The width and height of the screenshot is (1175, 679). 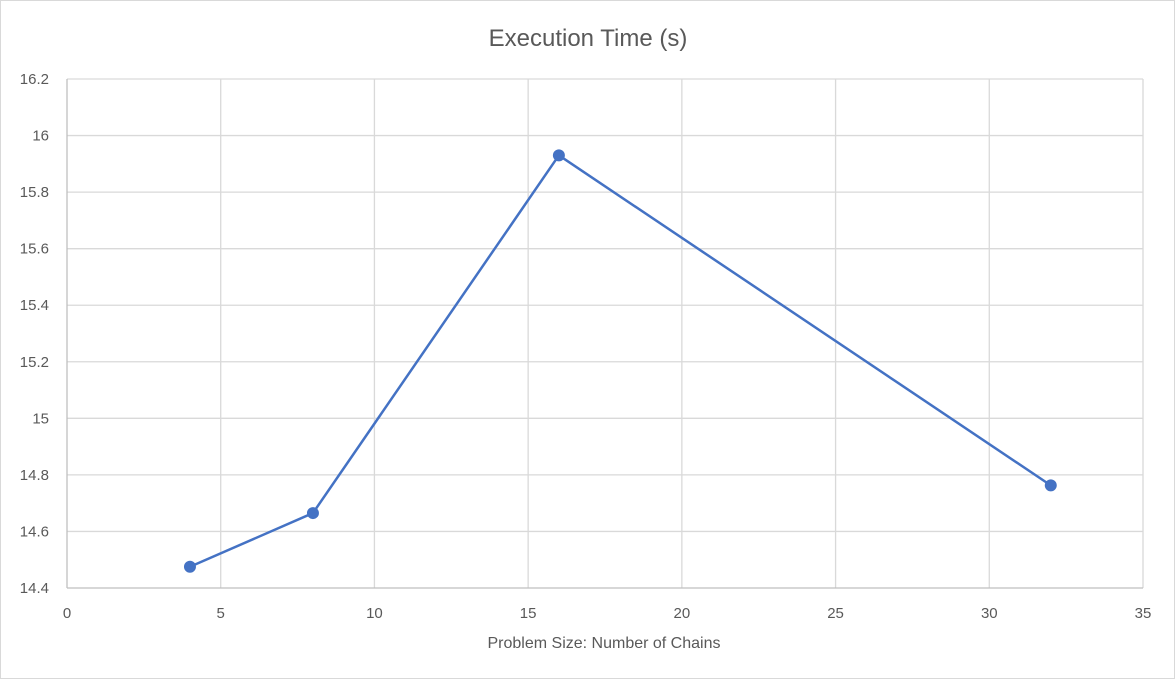 What do you see at coordinates (40, 418) in the screenshot?
I see `y-tick-label: 15` at bounding box center [40, 418].